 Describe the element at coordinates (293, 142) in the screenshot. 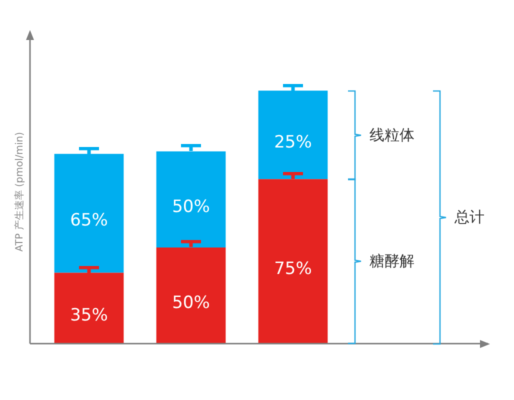

I see `annotation: 25%` at that location.